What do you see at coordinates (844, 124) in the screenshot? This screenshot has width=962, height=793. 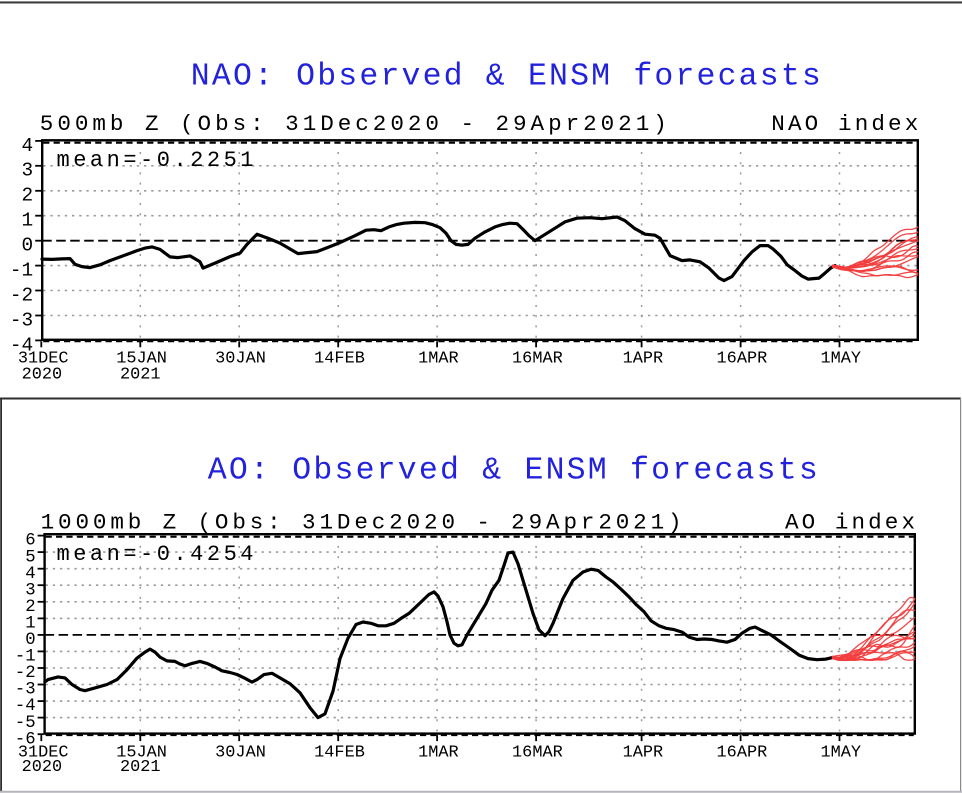 I see `svg-text: NAO index` at bounding box center [844, 124].